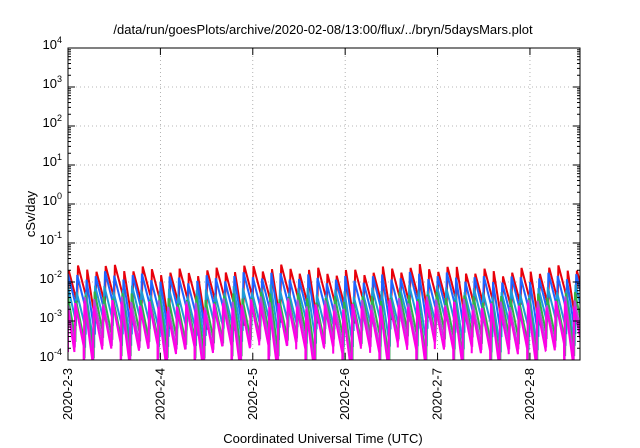 The image size is (640, 448). Describe the element at coordinates (324, 329) in the screenshot. I see `series-line` at that location.